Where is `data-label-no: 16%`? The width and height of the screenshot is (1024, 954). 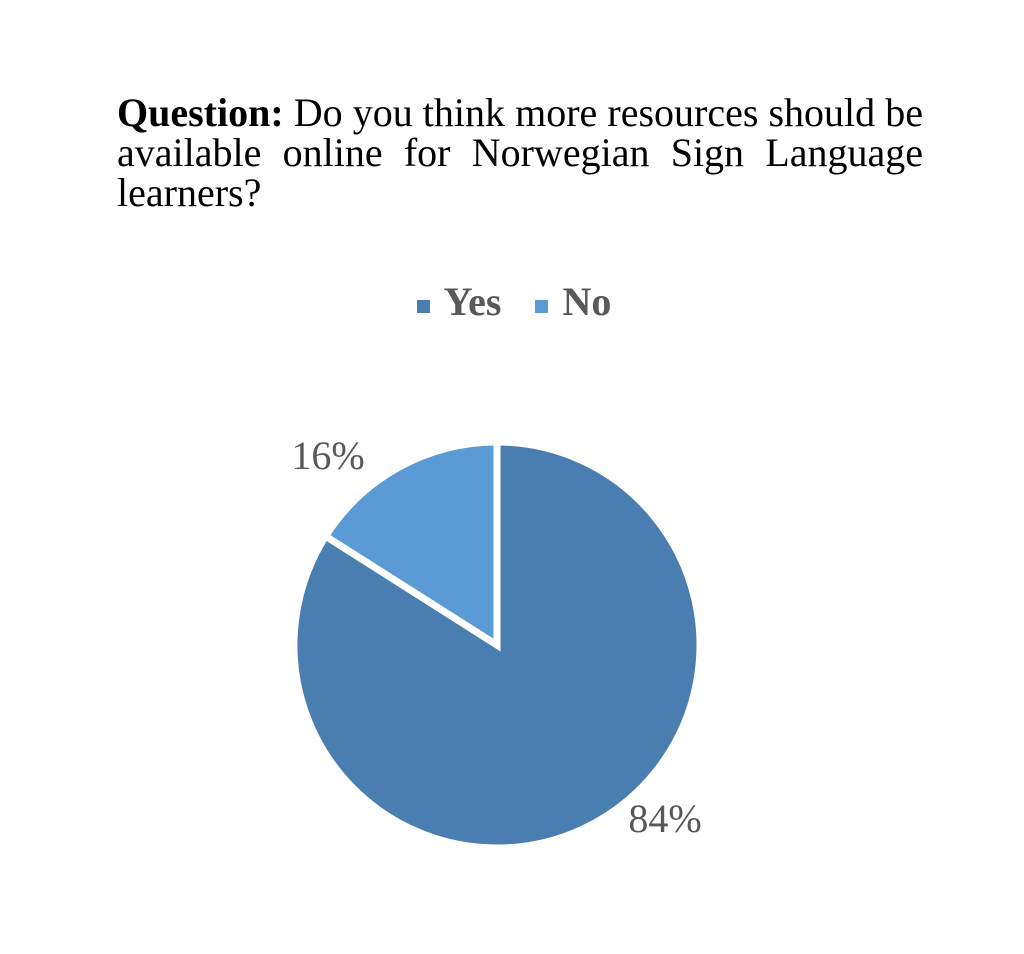 data-label-no: 16% is located at coordinates (327, 455).